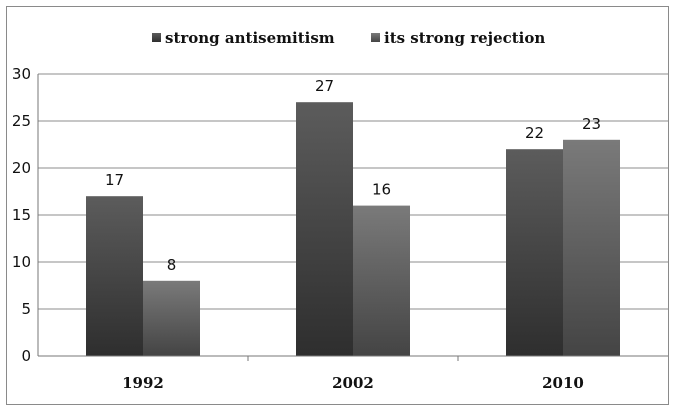 The width and height of the screenshot is (677, 413). Describe the element at coordinates (114, 276) in the screenshot. I see `bar-strong-antisemitism-1992` at that location.